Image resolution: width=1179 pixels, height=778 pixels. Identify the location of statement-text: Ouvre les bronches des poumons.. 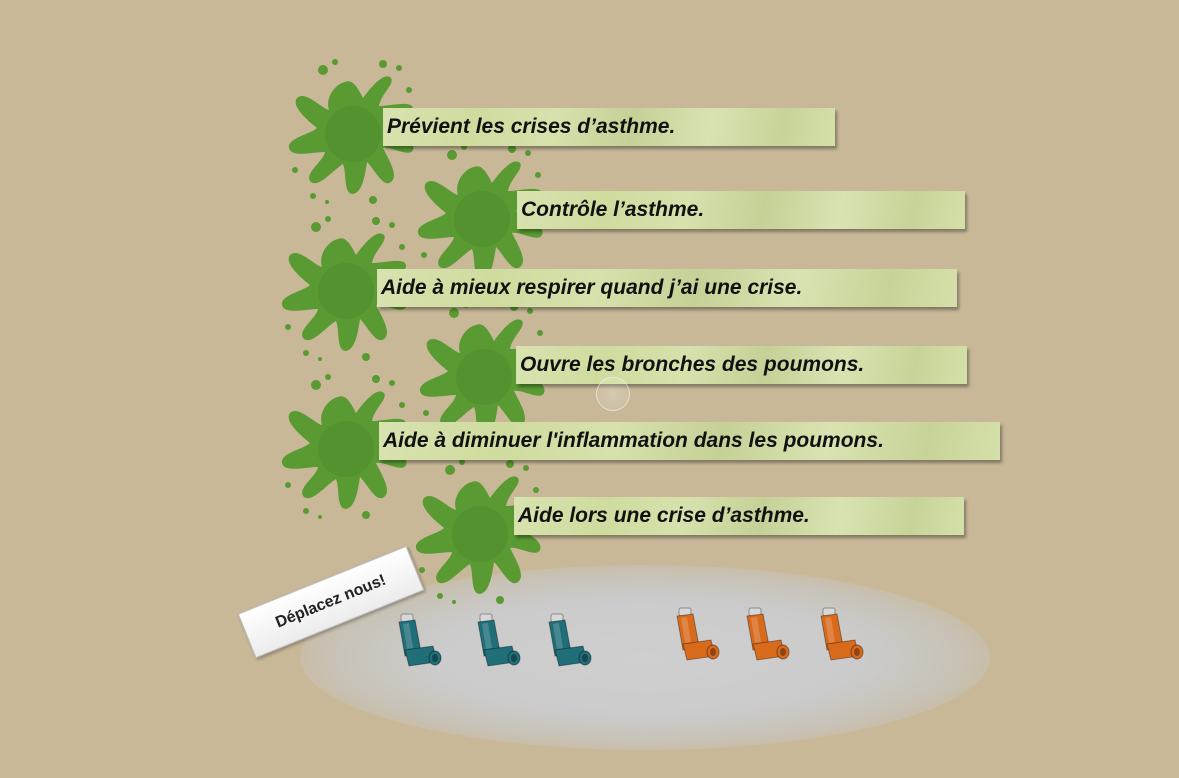
(692, 364).